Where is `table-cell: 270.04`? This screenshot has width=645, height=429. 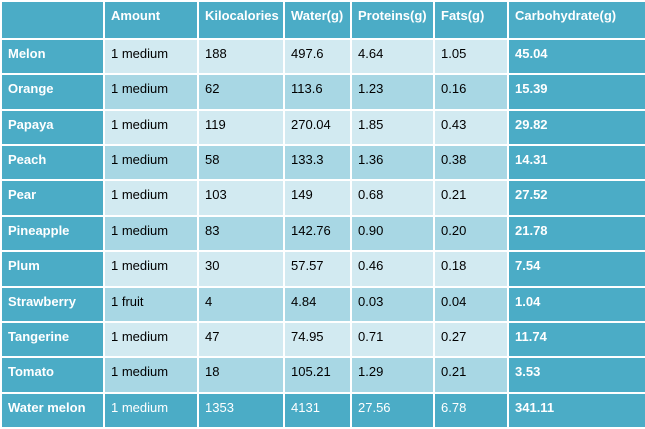 table-cell: 270.04 is located at coordinates (317, 127).